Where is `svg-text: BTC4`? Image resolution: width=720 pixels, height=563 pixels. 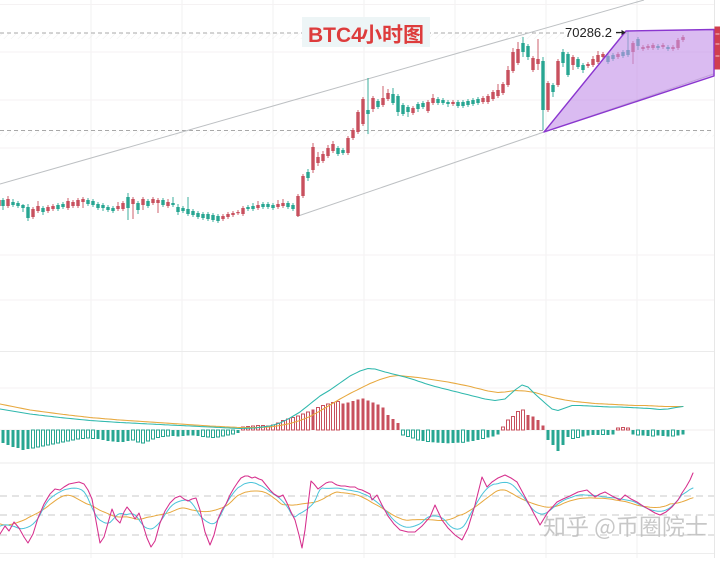
svg-text: BTC4 is located at coordinates (335, 35).